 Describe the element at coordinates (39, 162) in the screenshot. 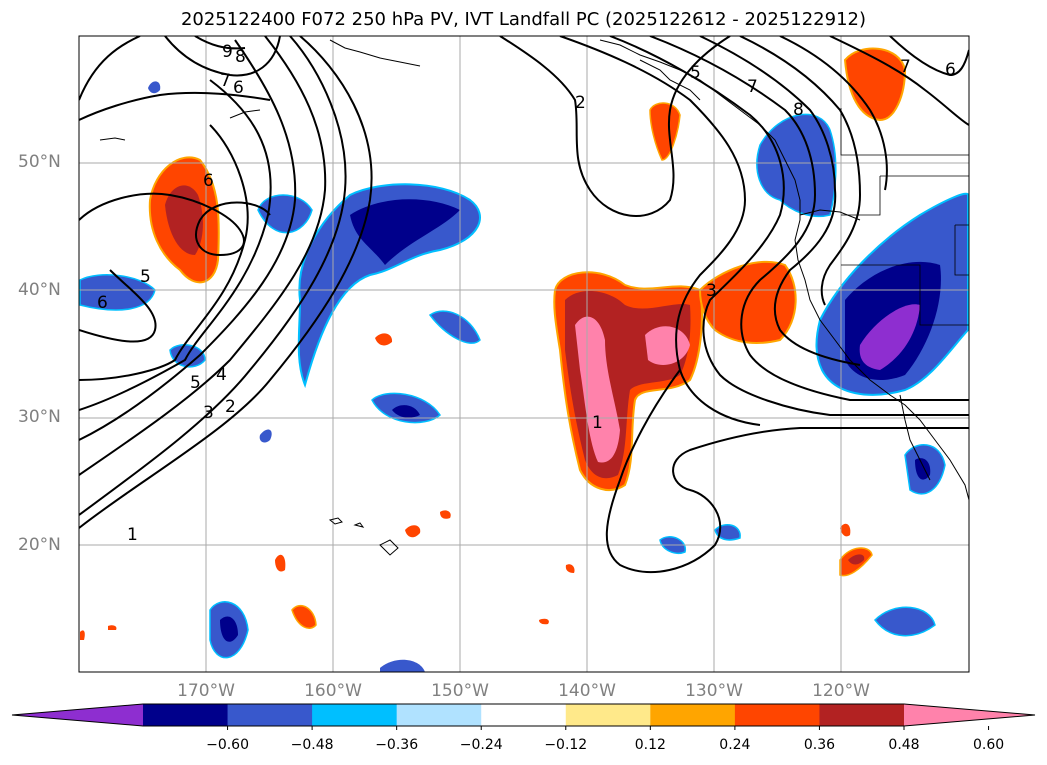

I see `lat-label-50n: 50°N` at that location.